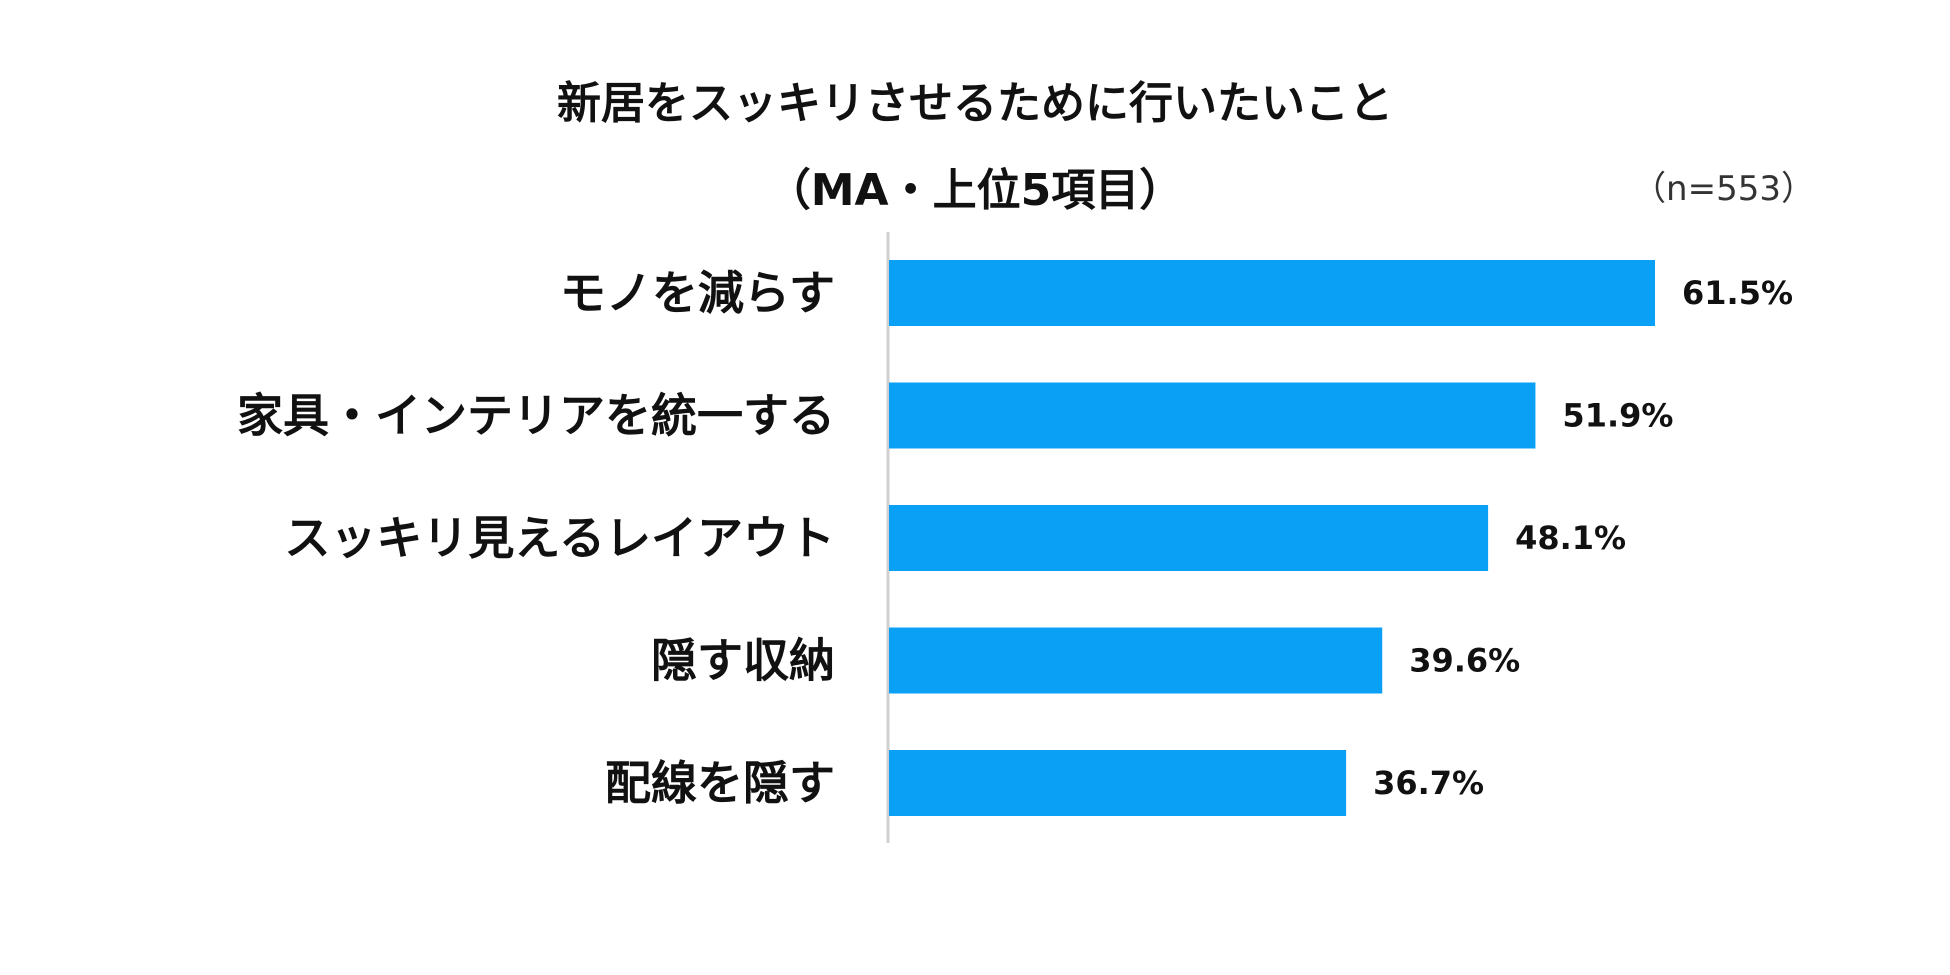  What do you see at coordinates (559, 538) in the screenshot?
I see `category-label: スッキリ見えるレイアウト` at bounding box center [559, 538].